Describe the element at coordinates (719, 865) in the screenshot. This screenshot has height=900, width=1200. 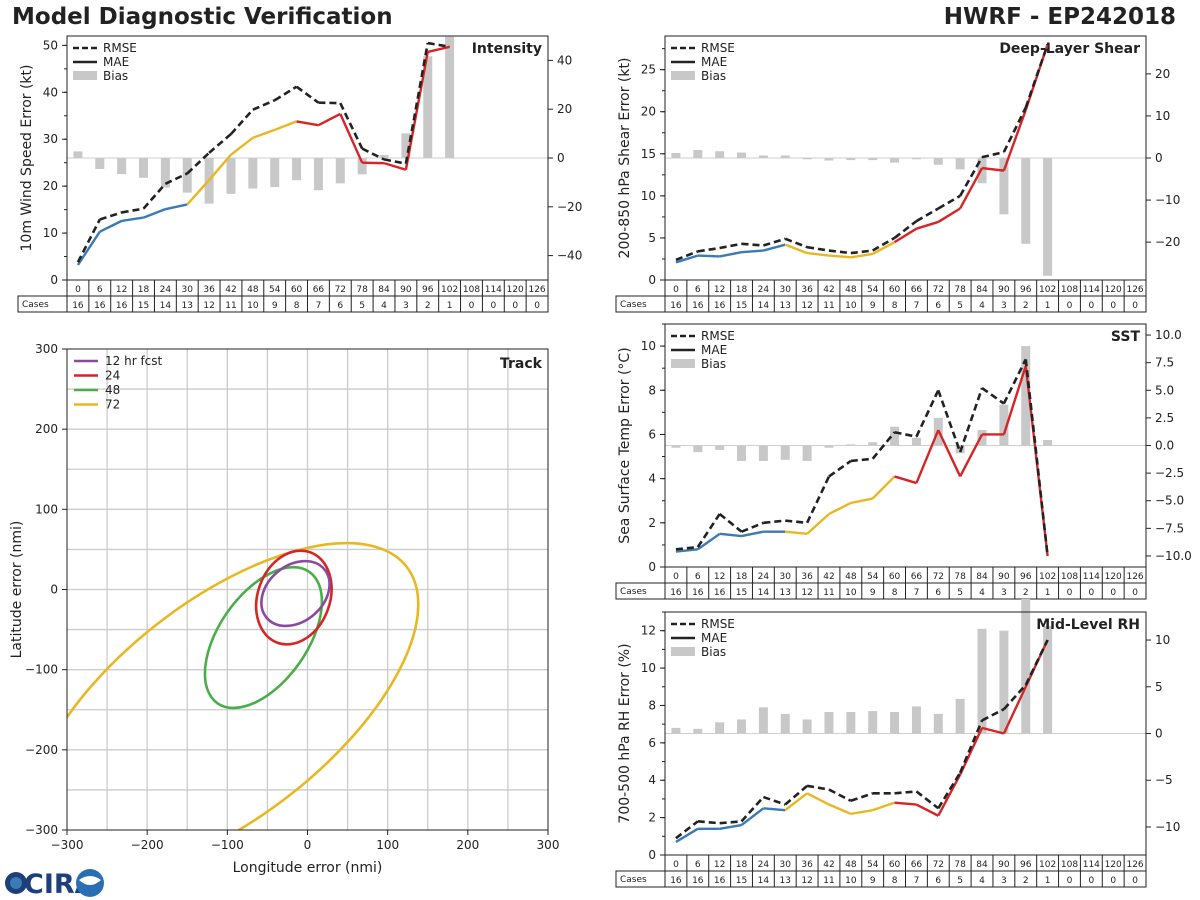
I see `hour-label: 12` at that location.